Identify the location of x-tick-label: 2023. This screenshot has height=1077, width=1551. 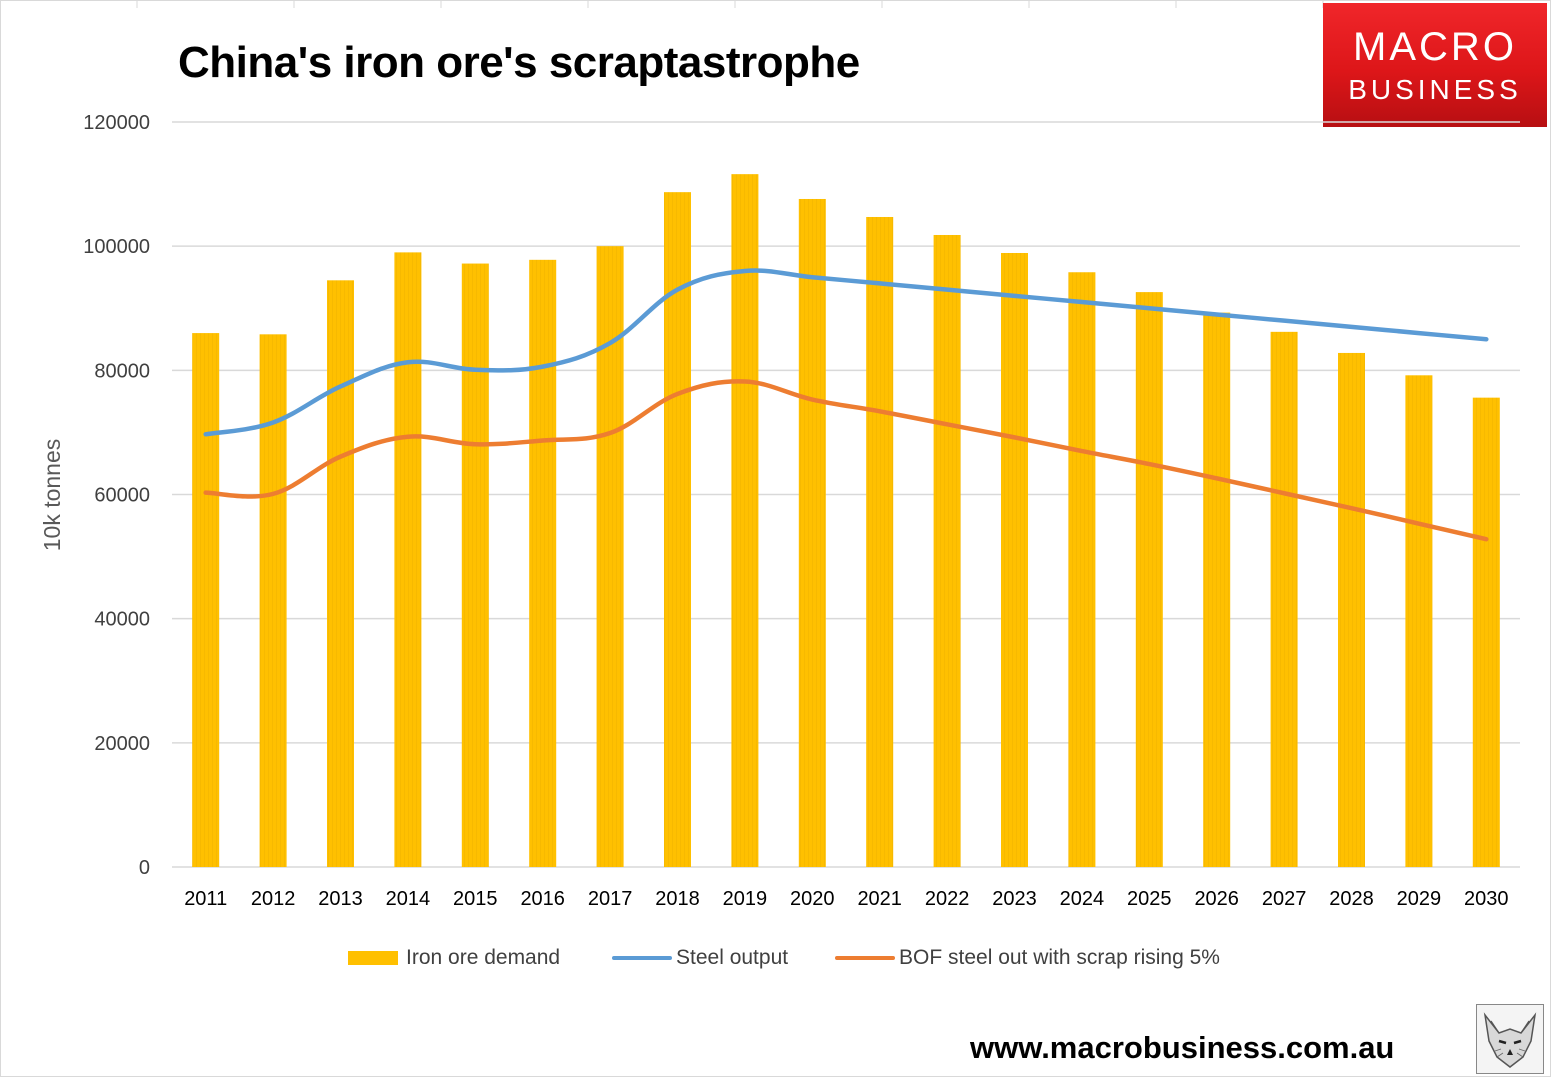
(1014, 899).